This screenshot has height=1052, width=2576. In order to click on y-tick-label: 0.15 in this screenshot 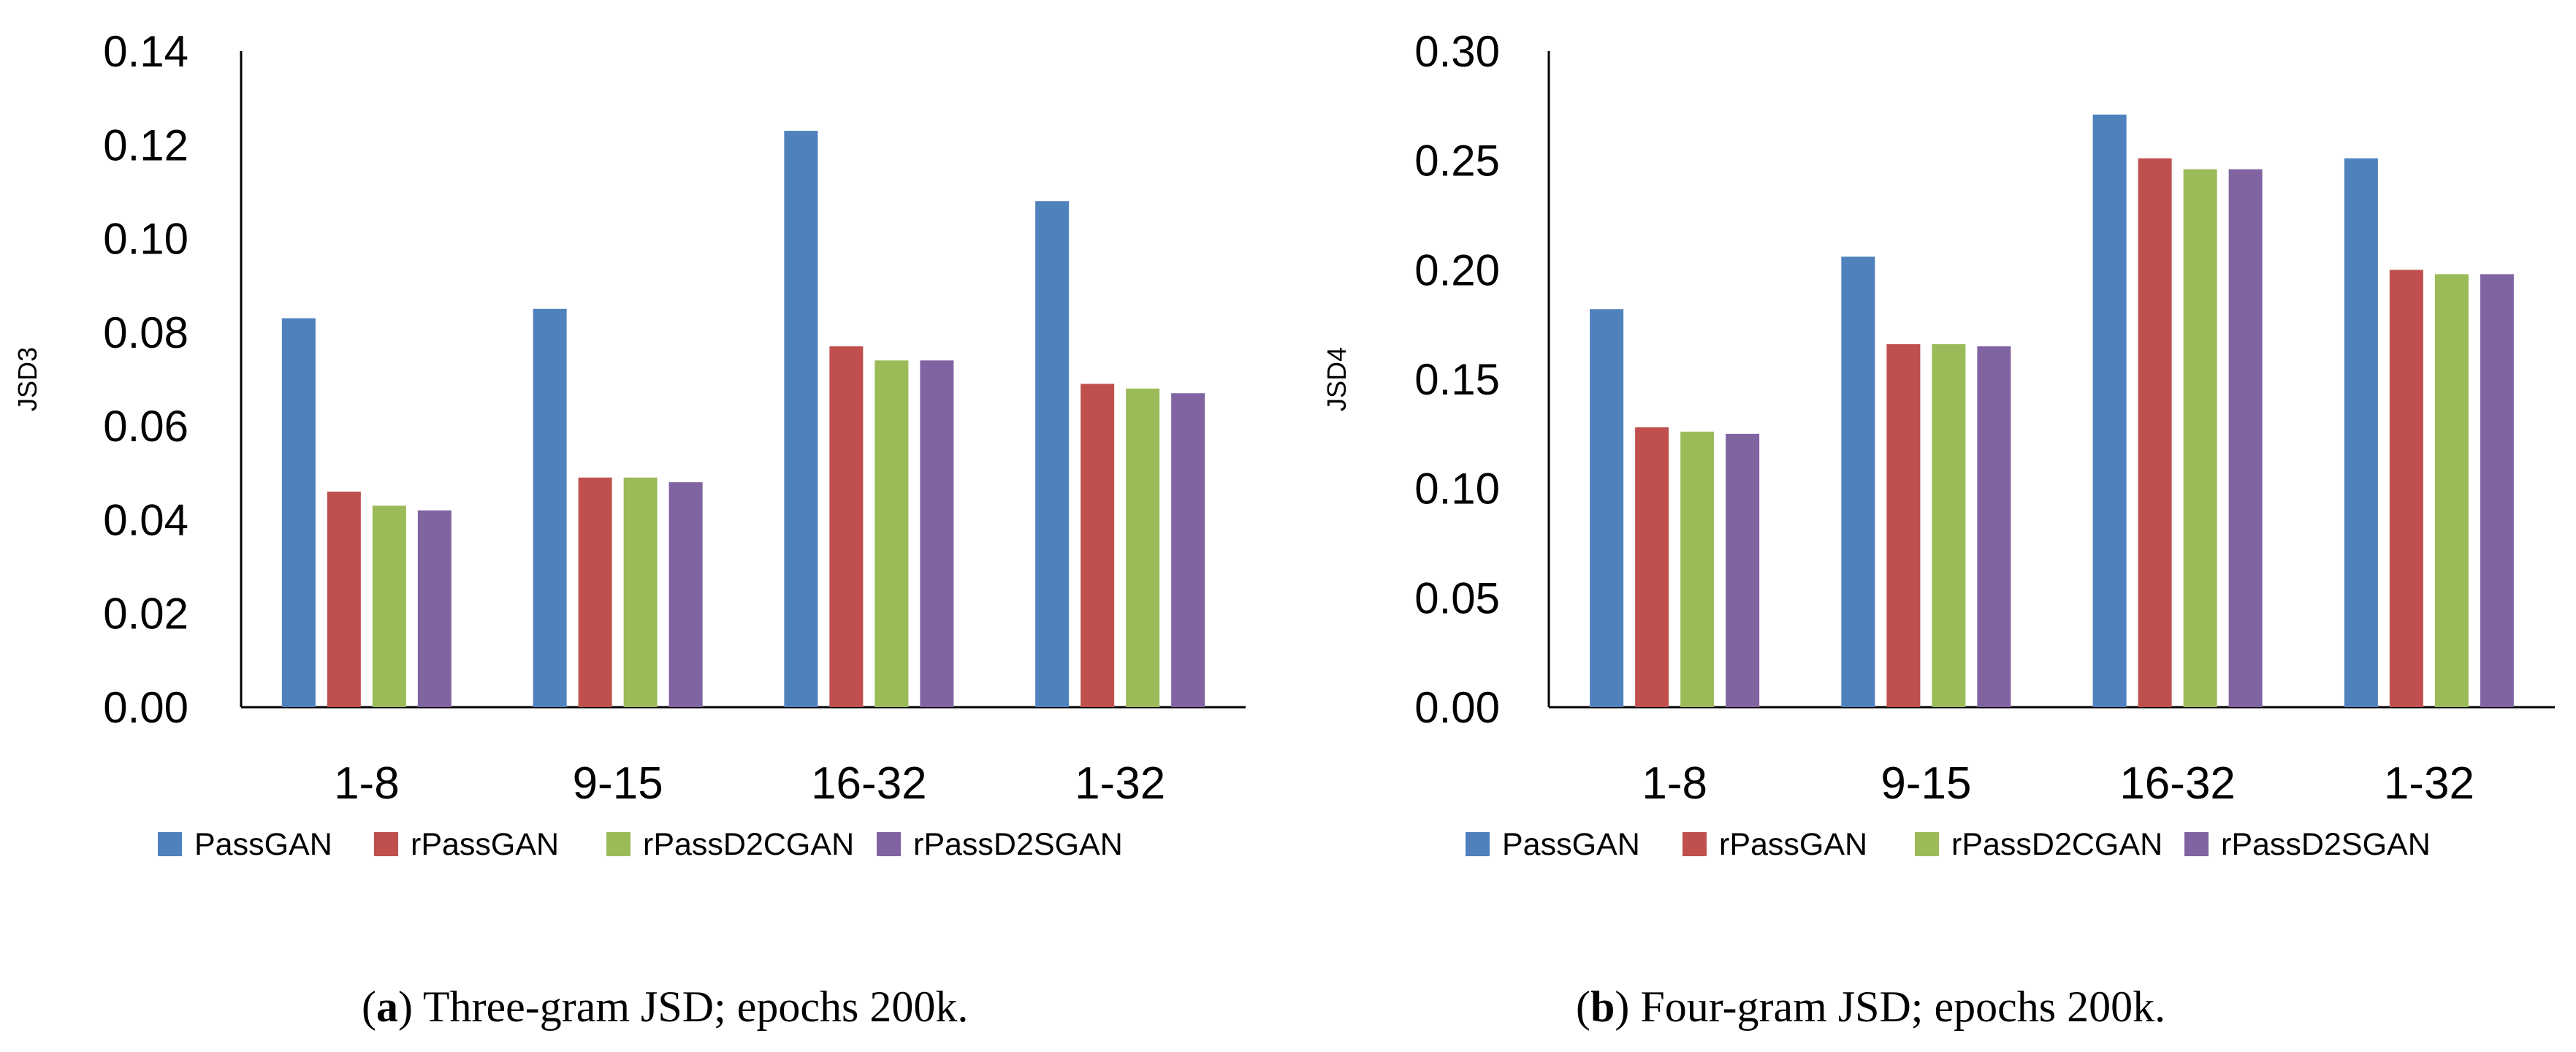, I will do `click(1457, 379)`.